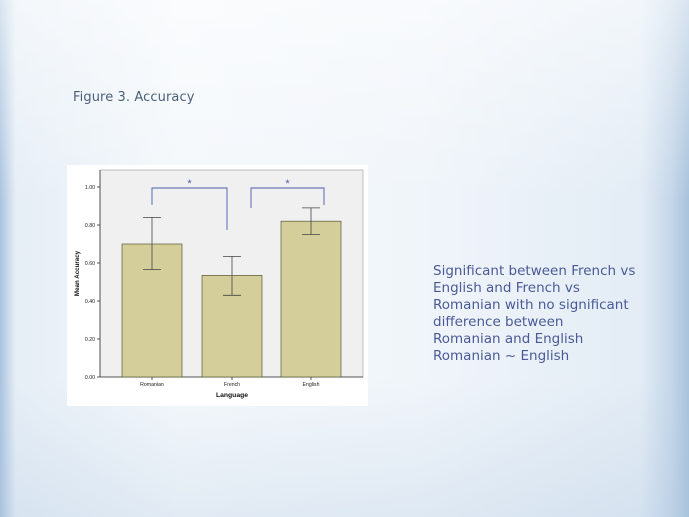 Image resolution: width=689 pixels, height=517 pixels. I want to click on note-line: Romanian and English, so click(508, 339).